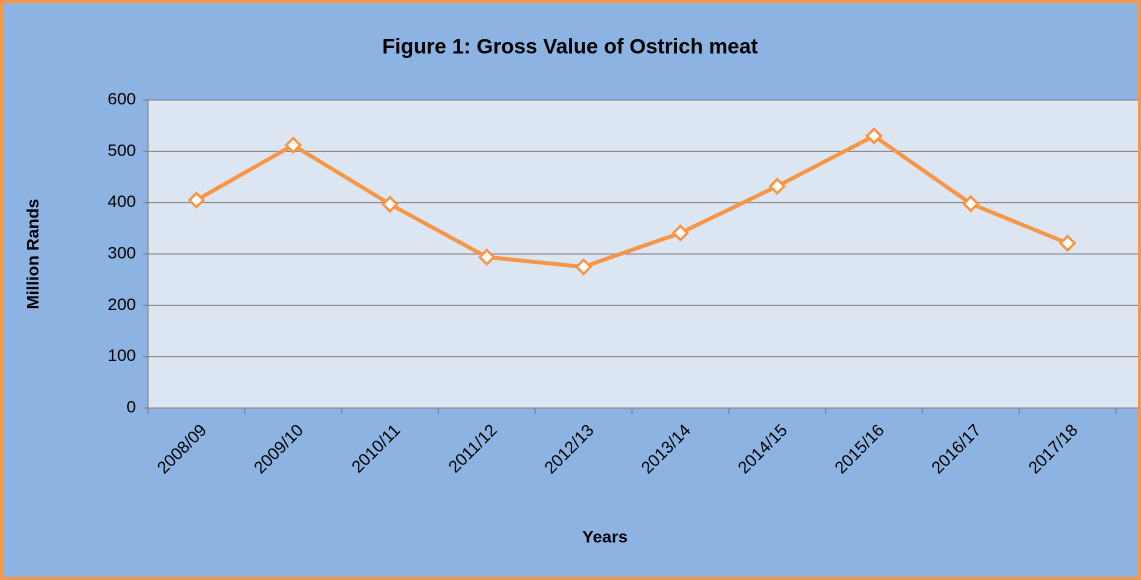  What do you see at coordinates (131, 406) in the screenshot?
I see `y-tick-label: 0` at bounding box center [131, 406].